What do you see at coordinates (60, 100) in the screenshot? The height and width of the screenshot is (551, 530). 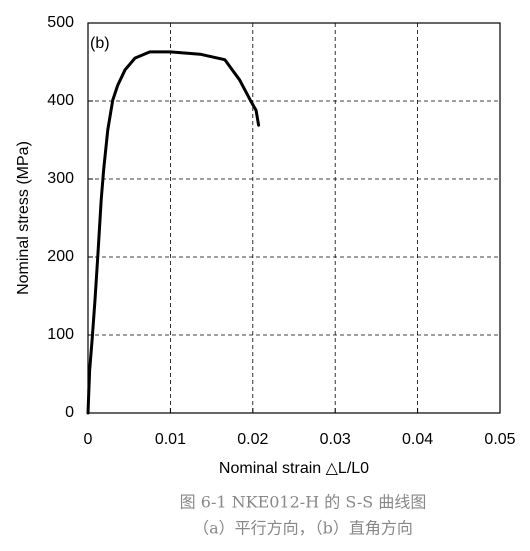 I see `y-tick-label: 400` at bounding box center [60, 100].